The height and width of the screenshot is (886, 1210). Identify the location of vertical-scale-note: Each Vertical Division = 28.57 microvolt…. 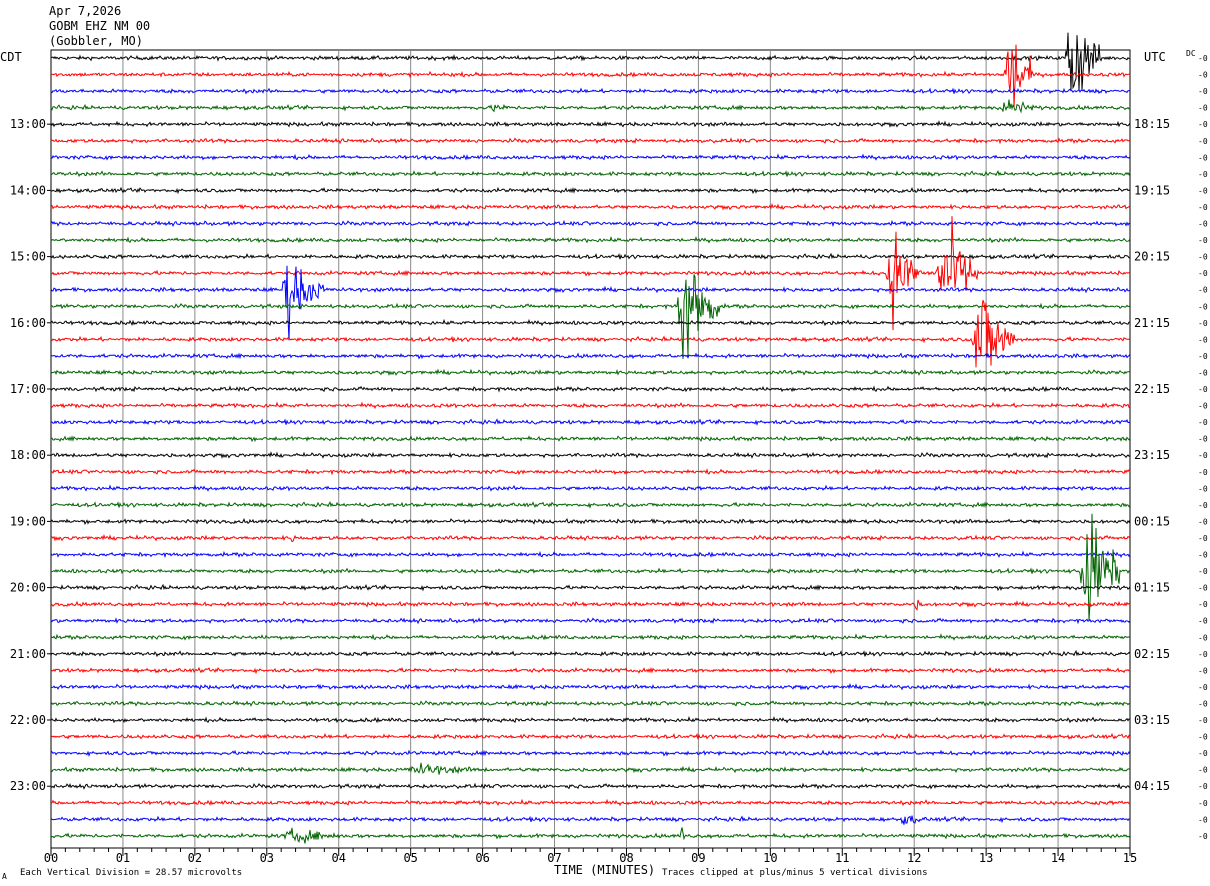
(131, 873).